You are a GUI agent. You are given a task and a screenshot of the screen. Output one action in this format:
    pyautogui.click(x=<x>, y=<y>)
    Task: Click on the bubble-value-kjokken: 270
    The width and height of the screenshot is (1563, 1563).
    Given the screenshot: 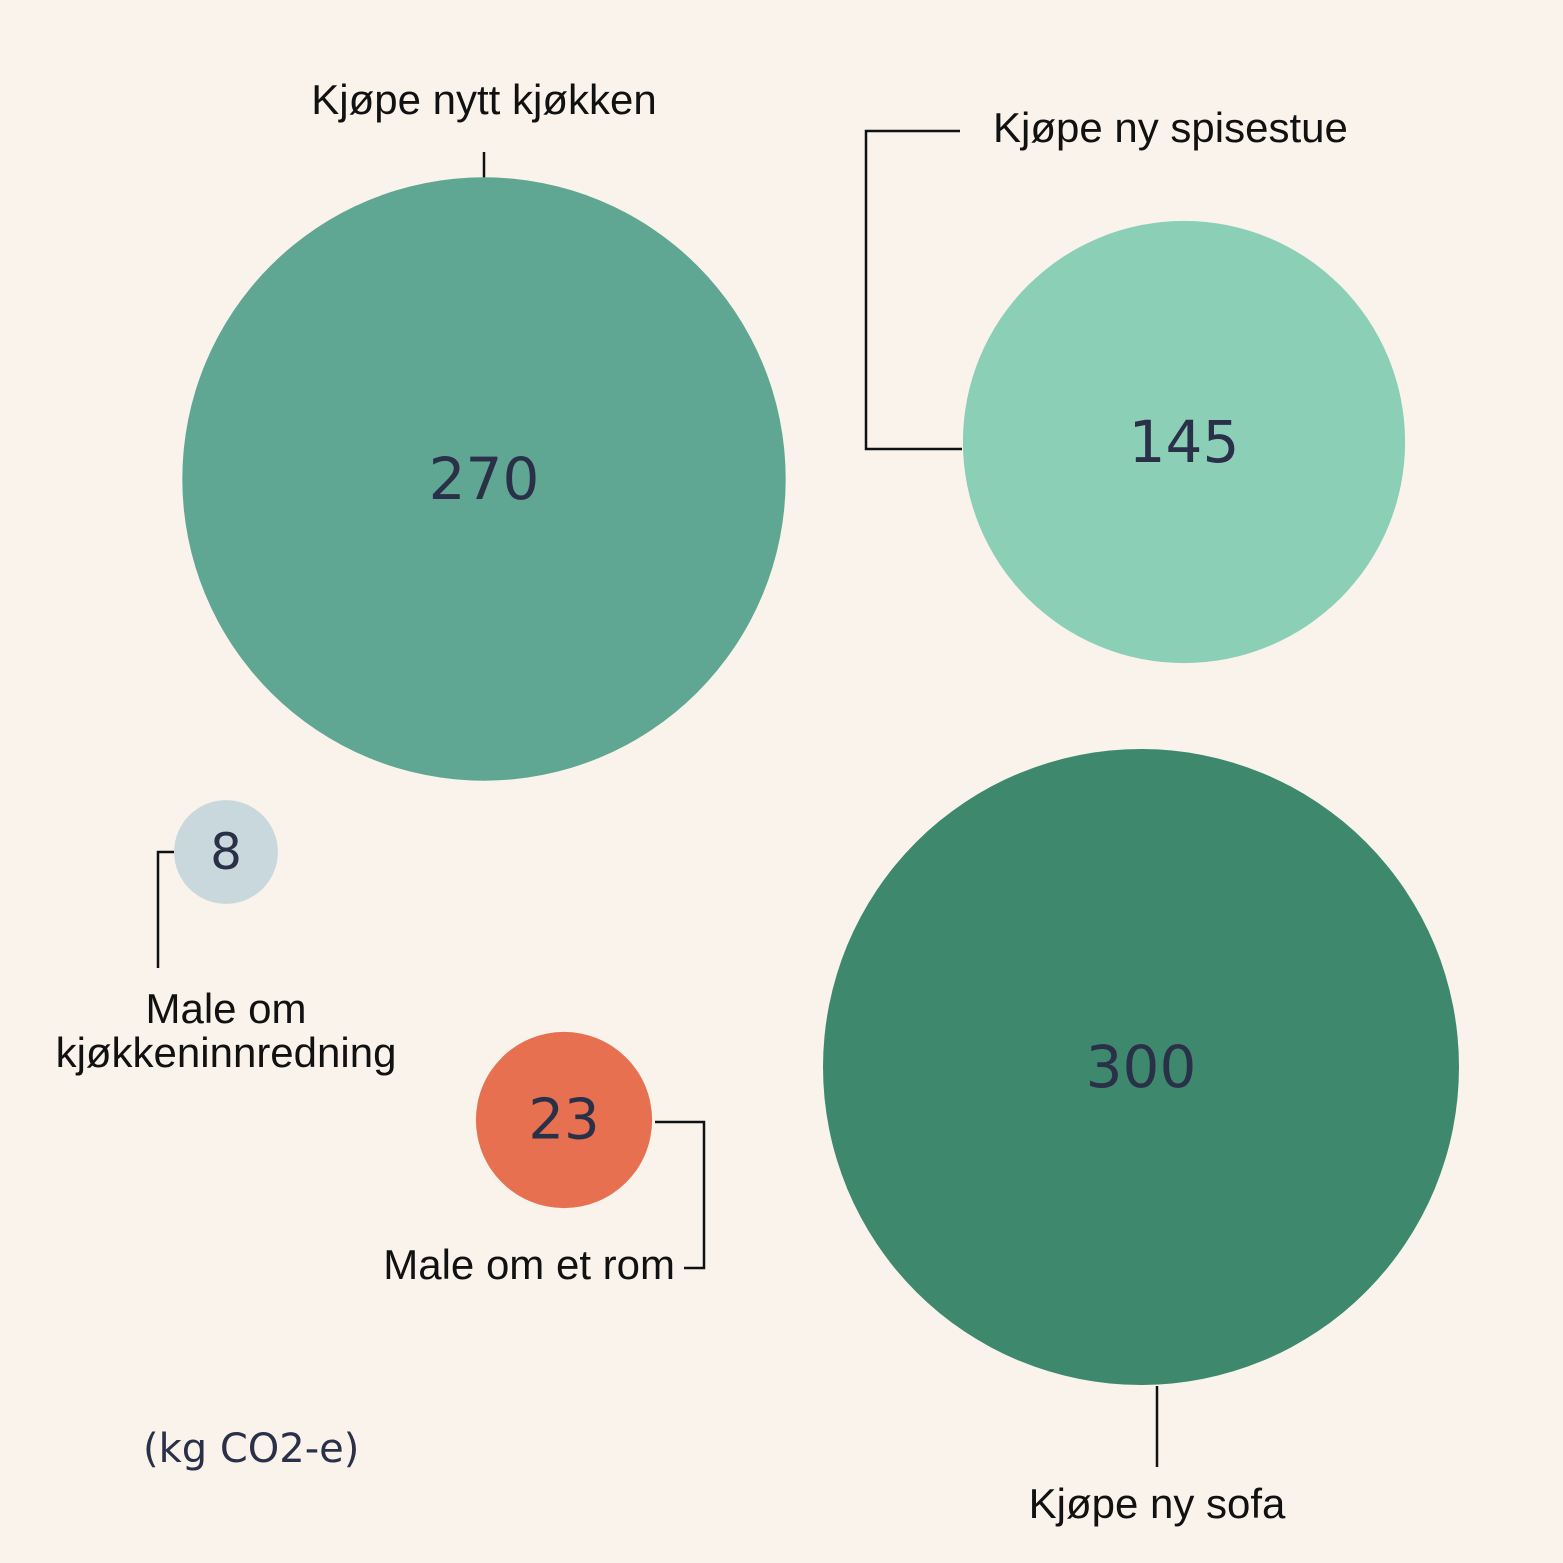 What is the action you would take?
    pyautogui.click(x=484, y=479)
    